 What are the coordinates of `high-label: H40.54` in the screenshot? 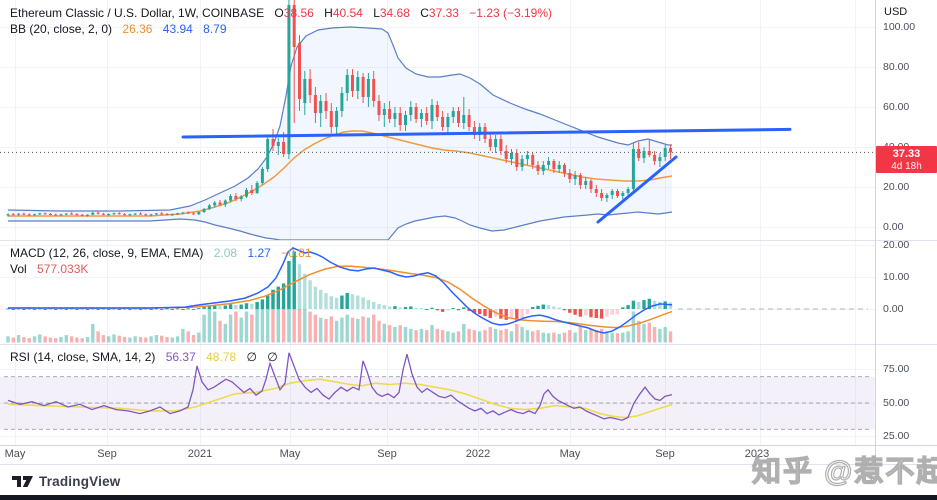 It's located at (343, 13).